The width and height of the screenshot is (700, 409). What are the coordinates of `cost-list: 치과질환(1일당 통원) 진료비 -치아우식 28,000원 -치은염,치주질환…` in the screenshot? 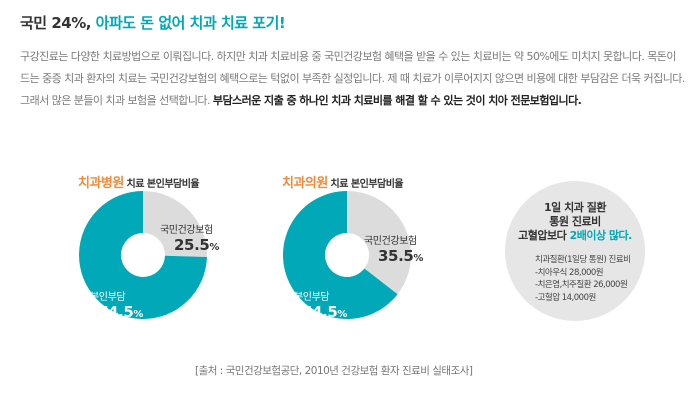 It's located at (583, 279).